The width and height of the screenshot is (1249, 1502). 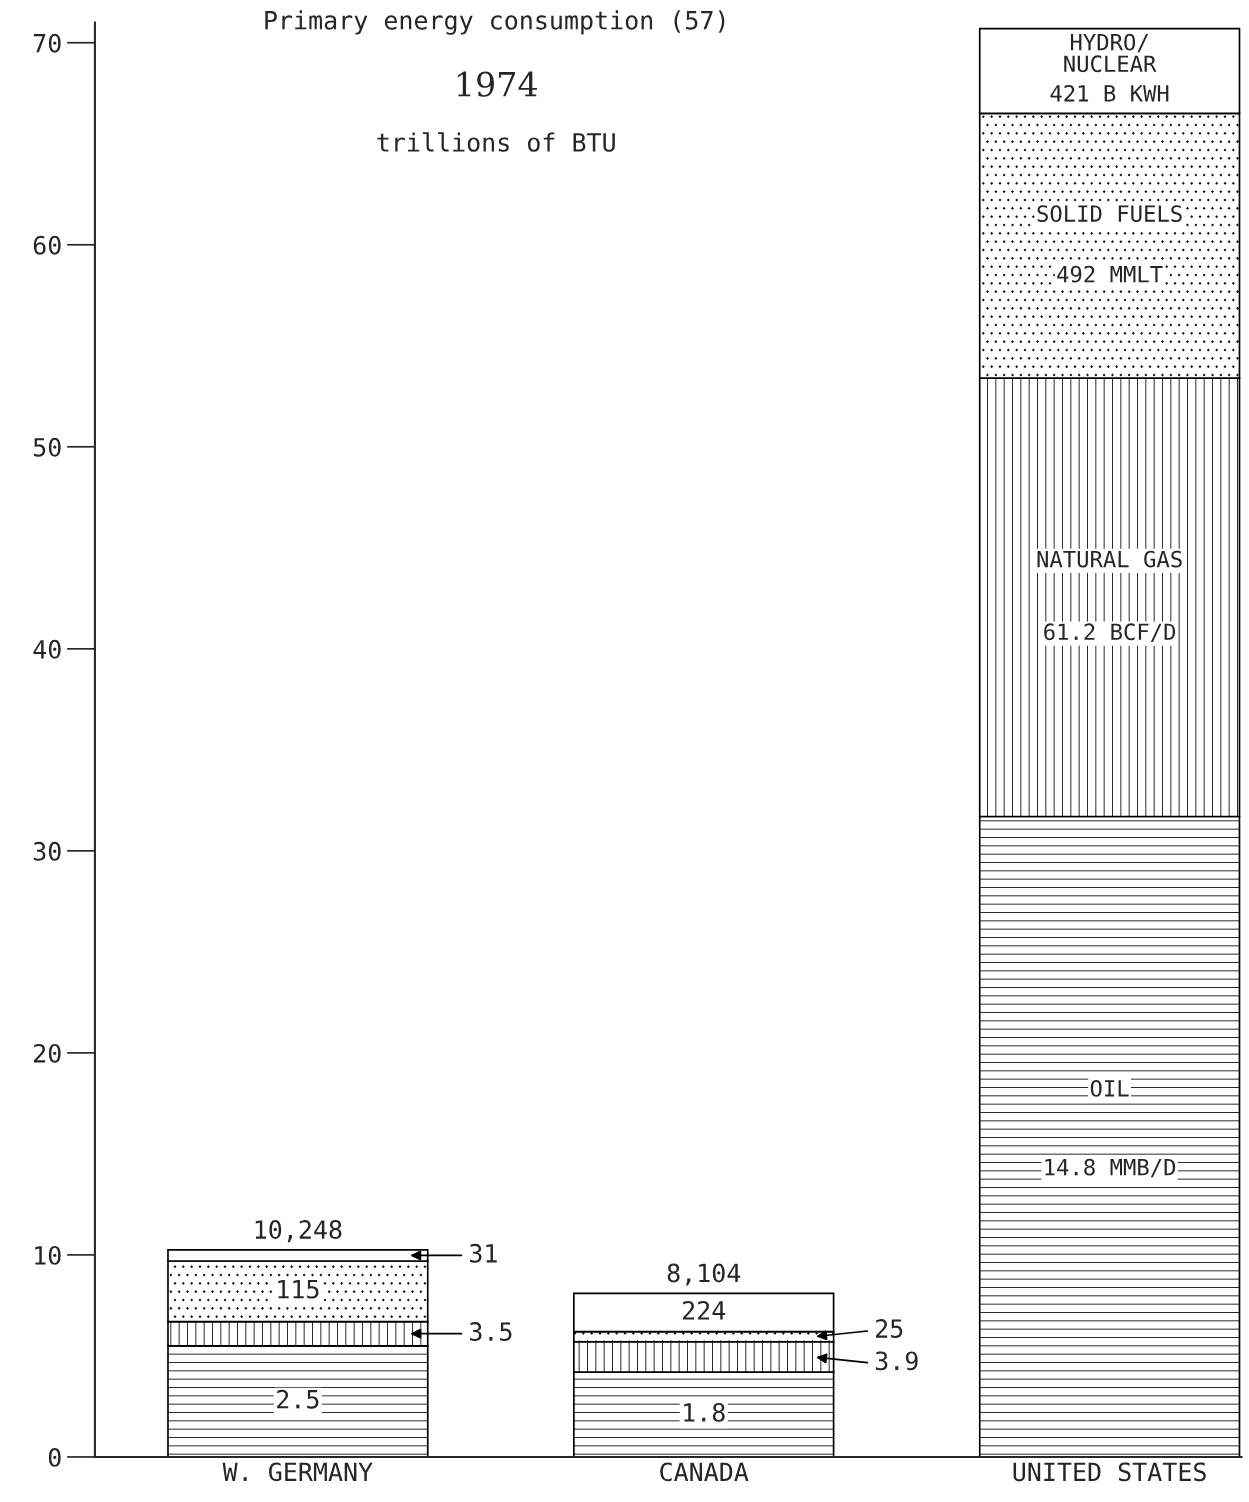 What do you see at coordinates (704, 1310) in the screenshot?
I see `annotation: 224` at bounding box center [704, 1310].